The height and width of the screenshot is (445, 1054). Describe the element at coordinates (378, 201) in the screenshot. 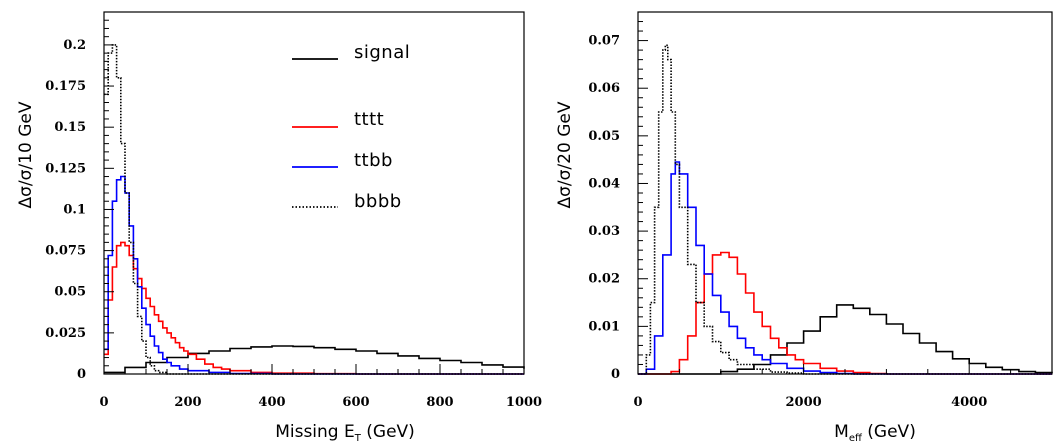

I see `legend-label-bbbb: bbbb` at that location.